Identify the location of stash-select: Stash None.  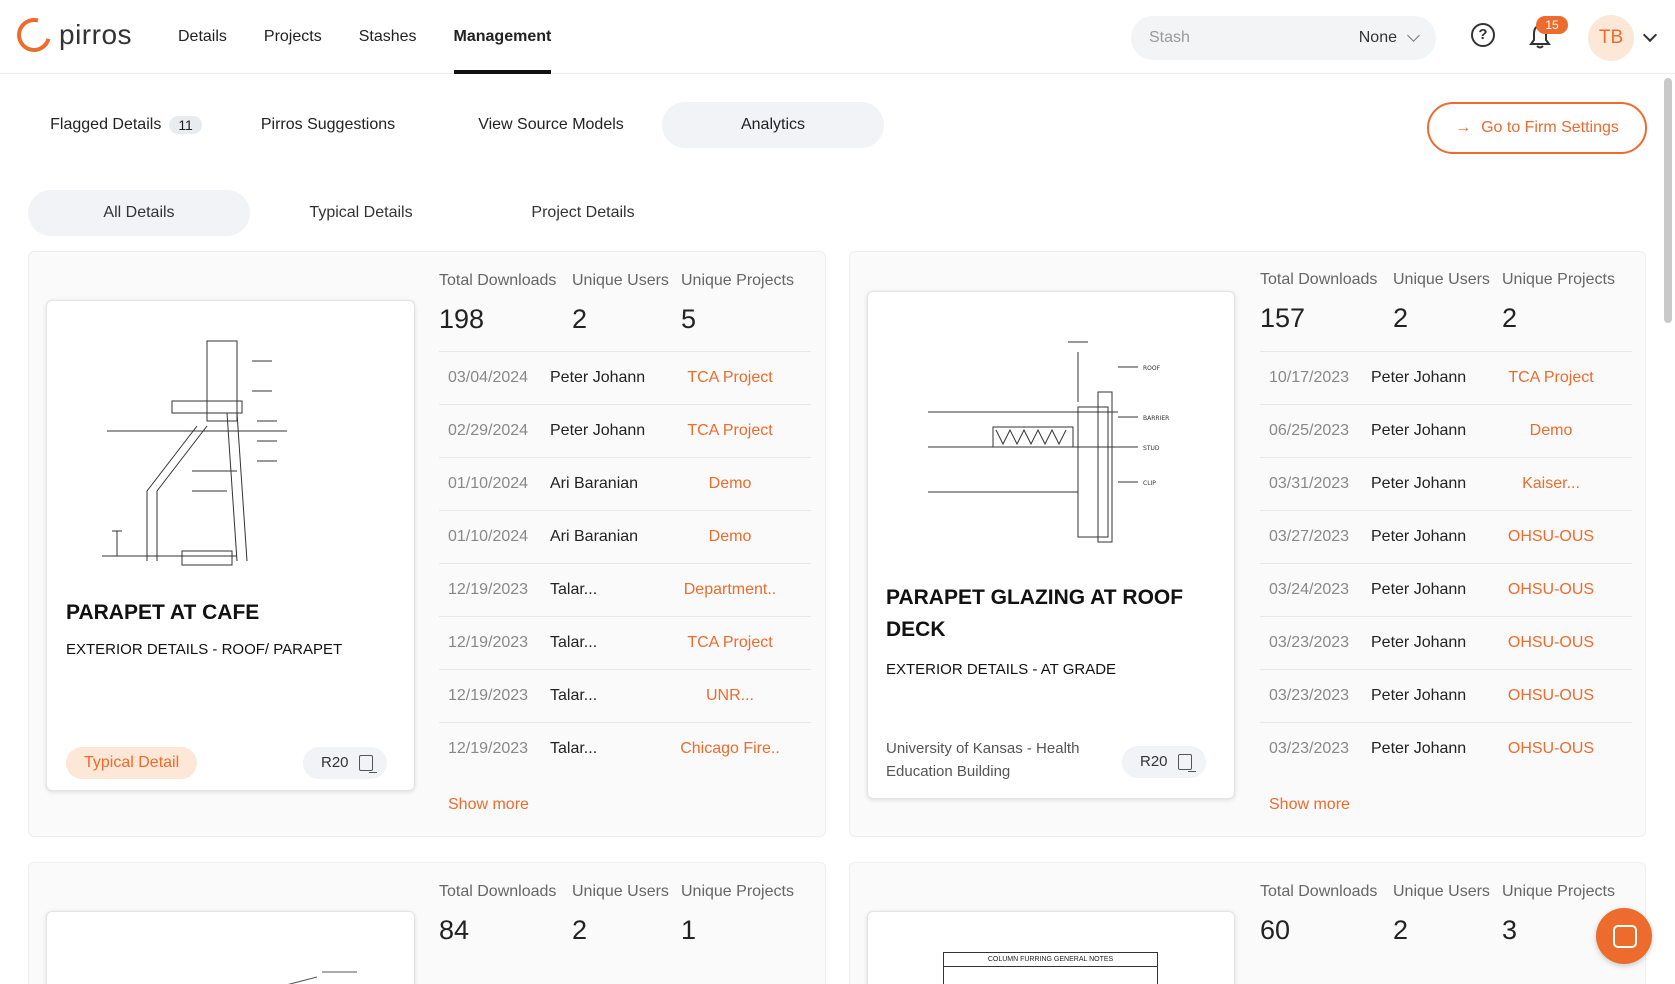
(1283, 38).